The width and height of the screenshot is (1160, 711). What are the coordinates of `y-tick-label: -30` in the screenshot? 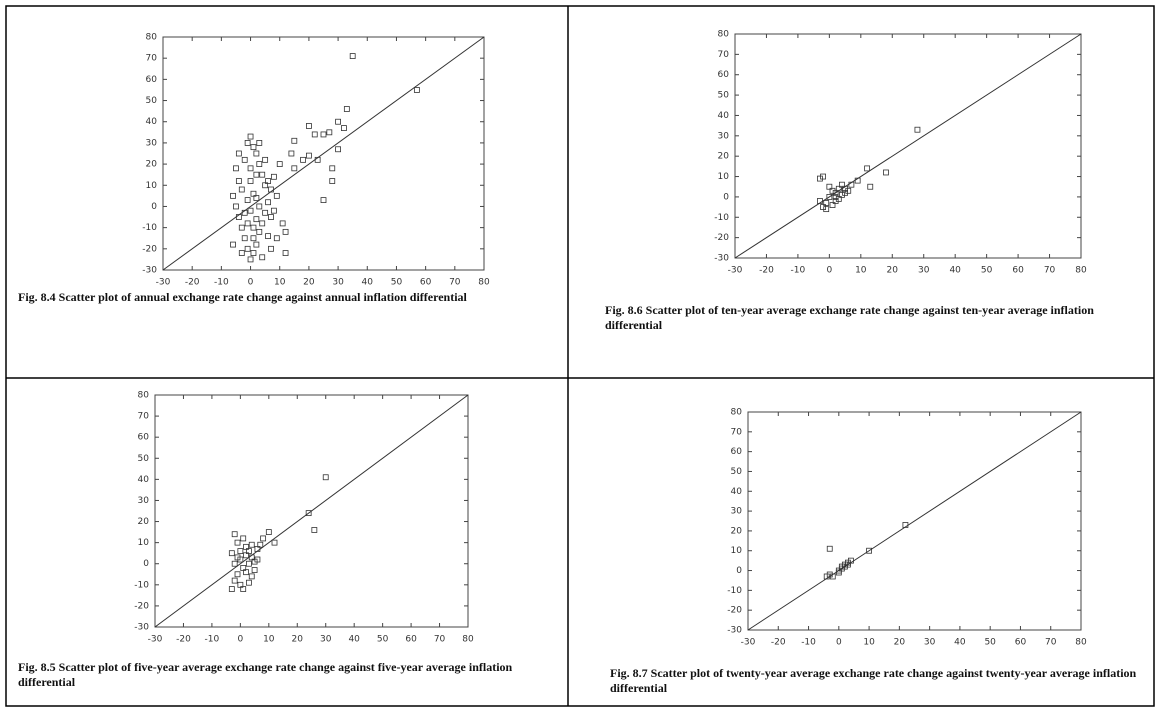 It's located at (141, 628).